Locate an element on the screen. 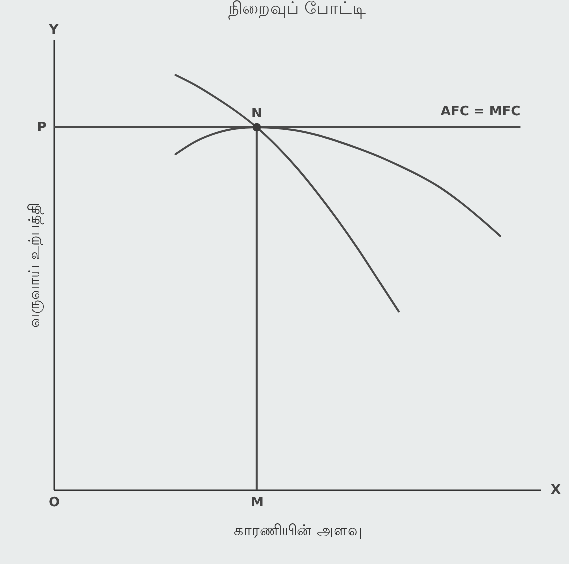 This screenshot has height=564, width=569. x-tick-label: M is located at coordinates (257, 503).